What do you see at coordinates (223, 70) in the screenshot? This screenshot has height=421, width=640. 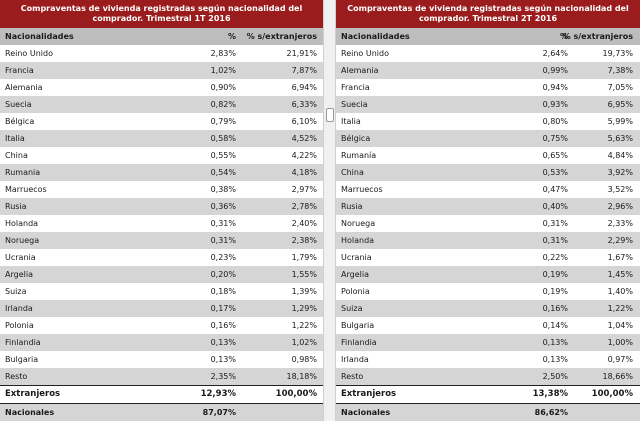 I see `percent-value: 1,02%` at bounding box center [223, 70].